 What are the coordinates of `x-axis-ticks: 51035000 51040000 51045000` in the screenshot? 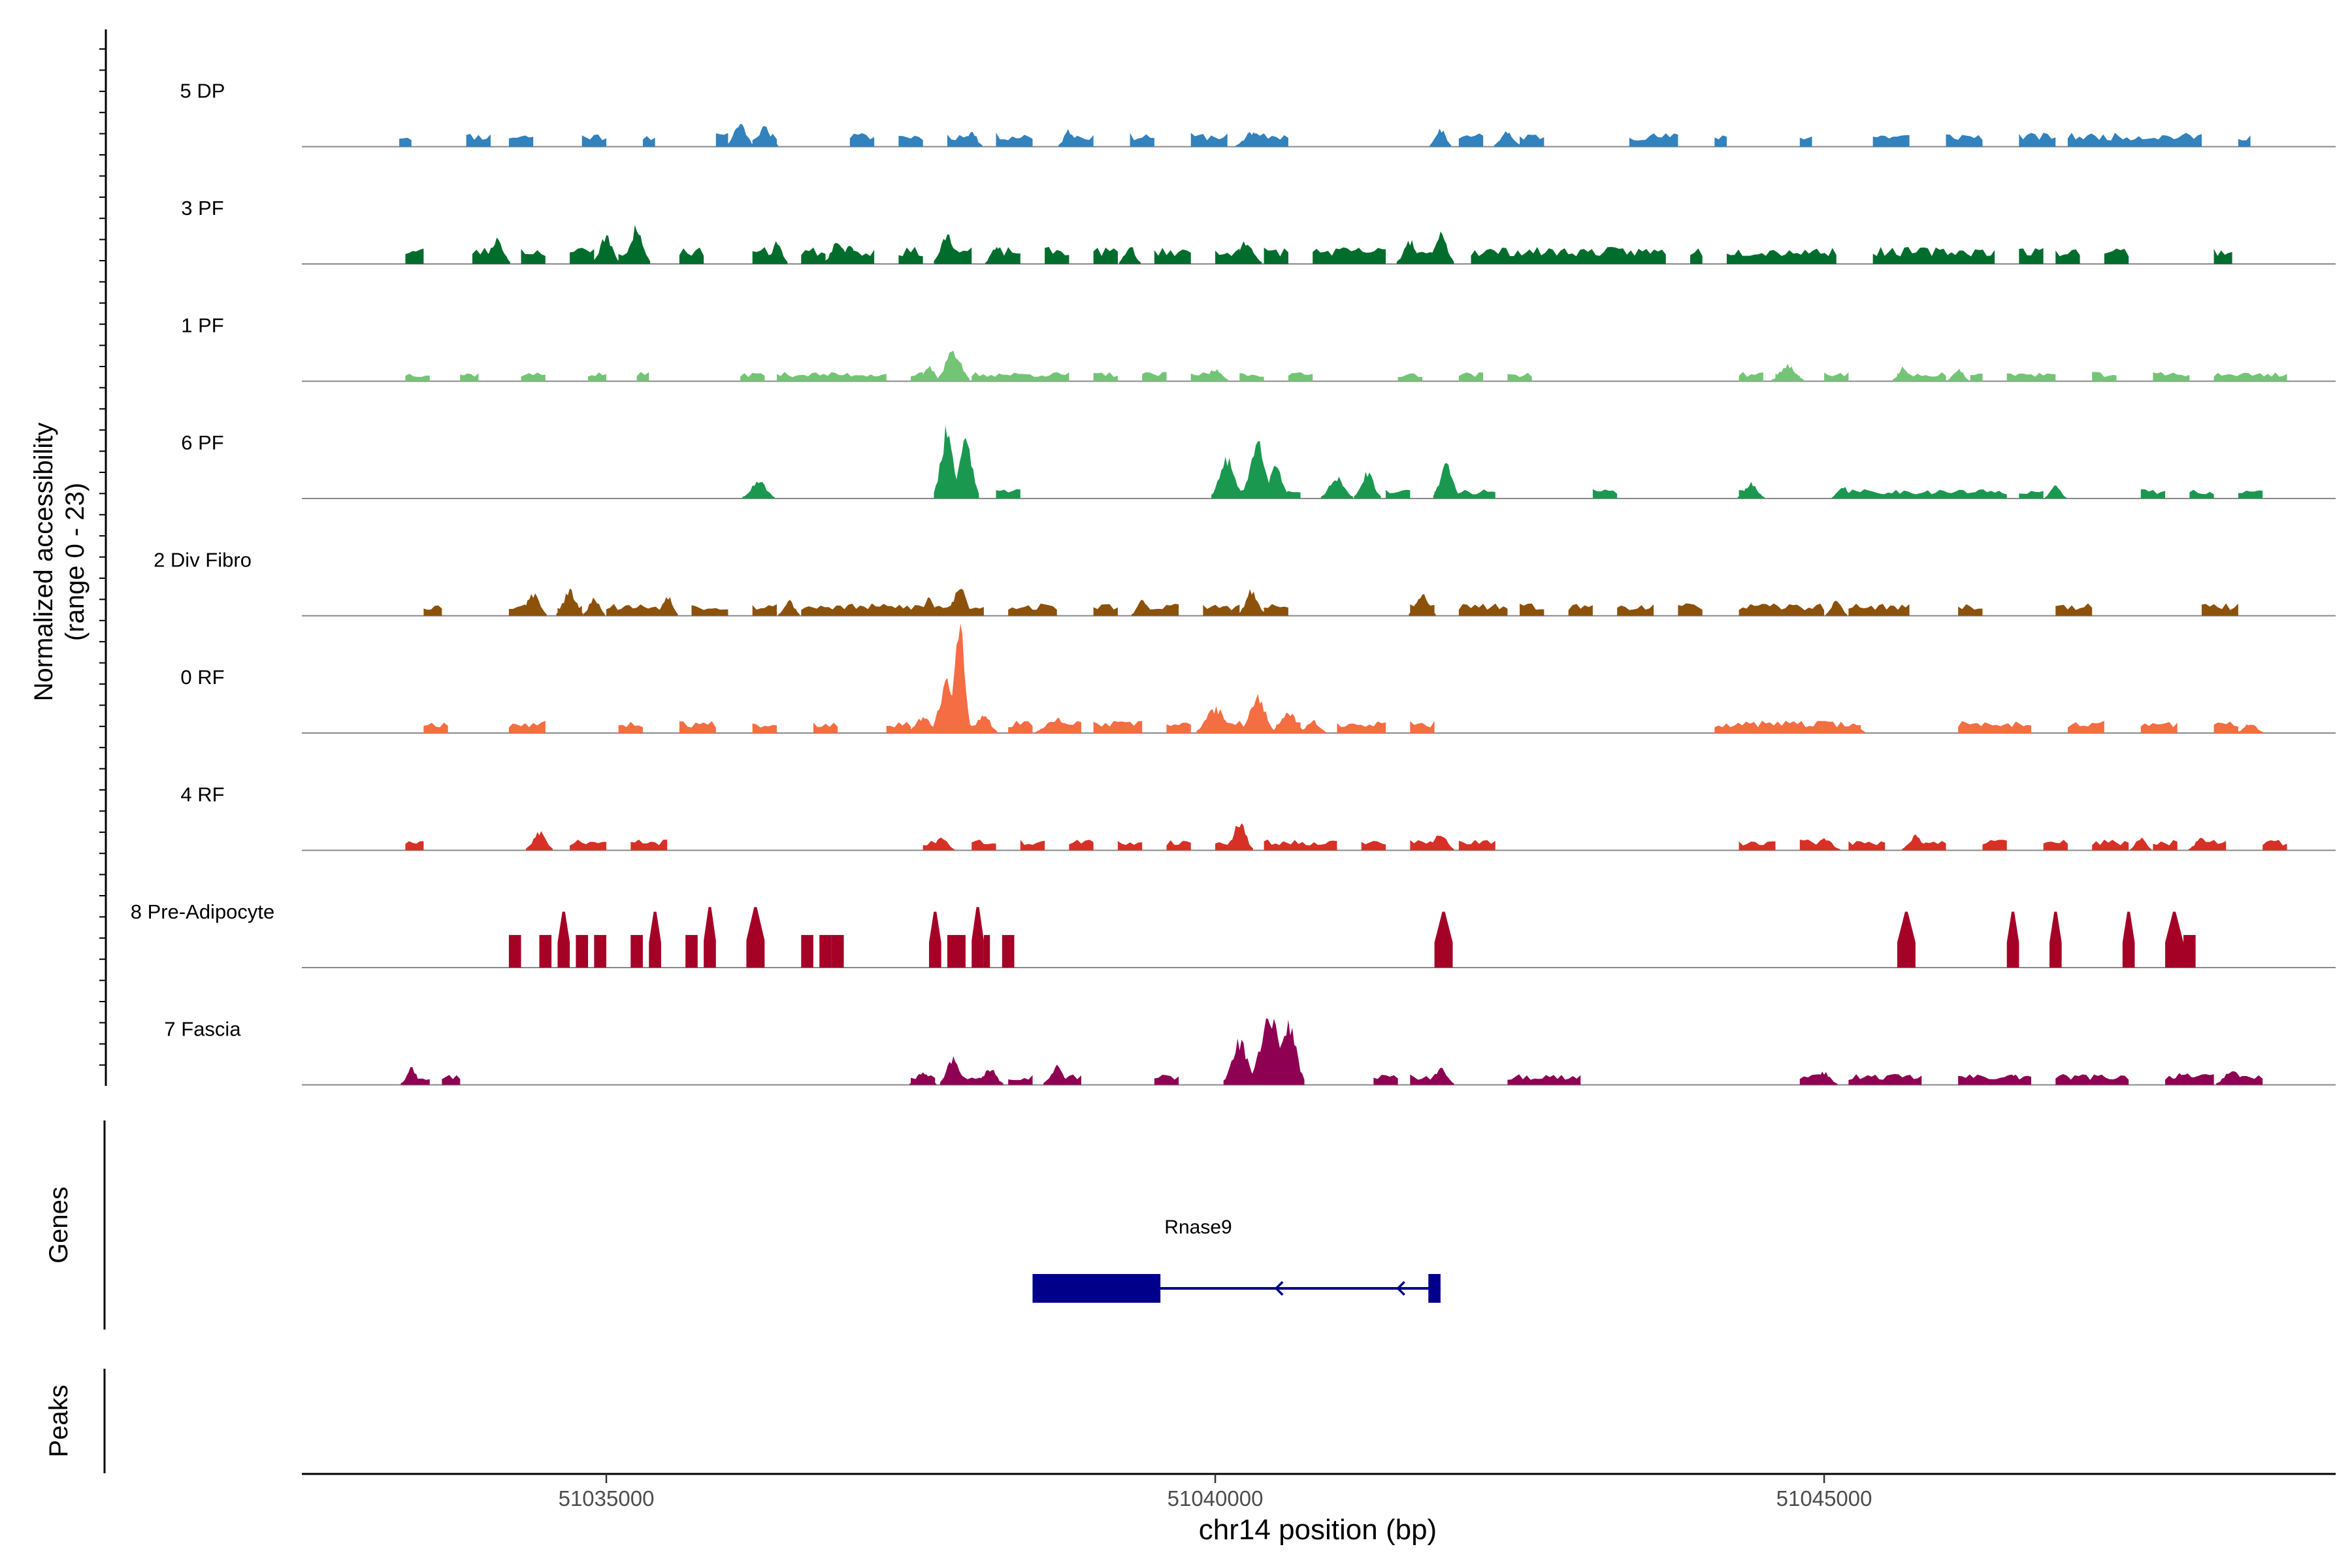 It's located at (1215, 1492).